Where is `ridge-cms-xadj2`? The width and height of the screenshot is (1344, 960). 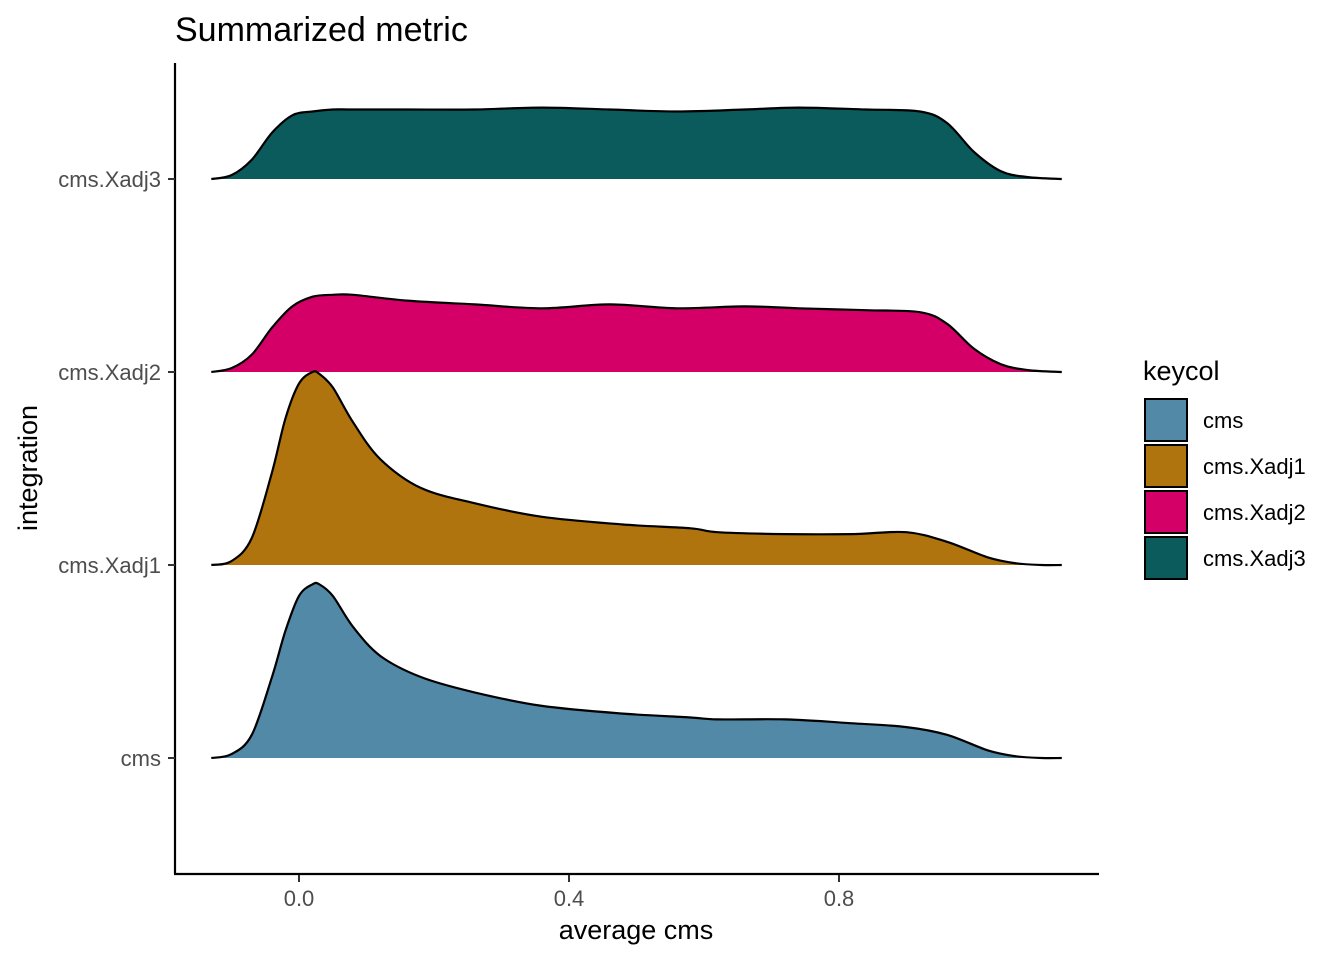 ridge-cms-xadj2 is located at coordinates (636, 333).